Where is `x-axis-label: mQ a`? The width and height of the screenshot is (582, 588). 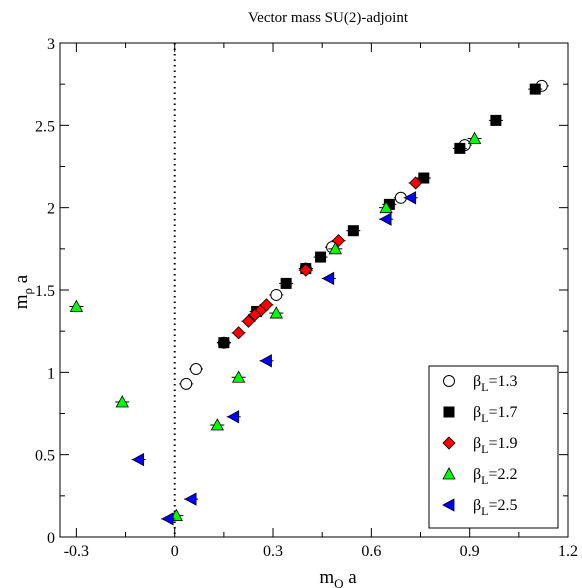 x-axis-label: mQ a is located at coordinates (338, 577).